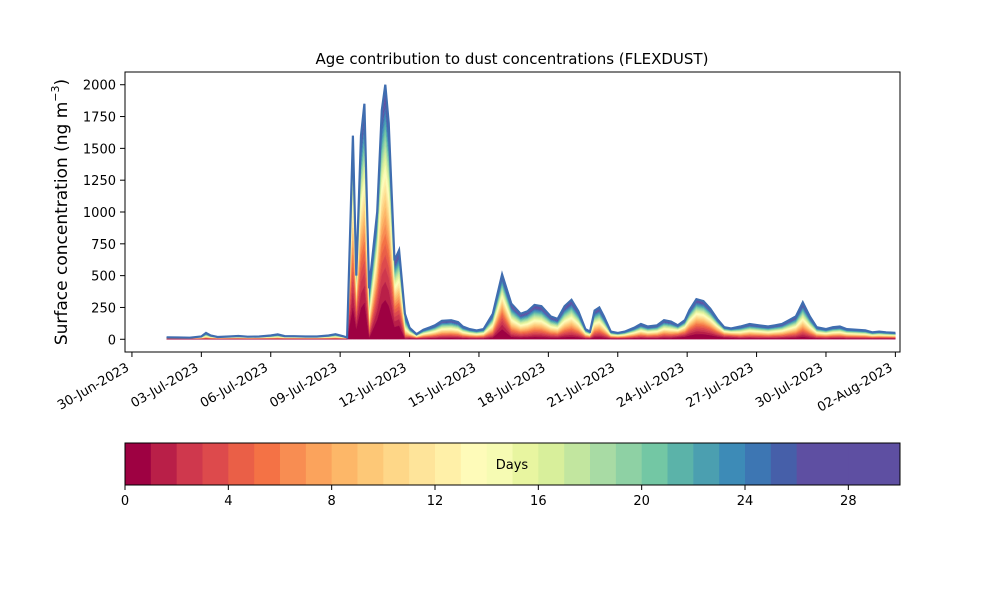 The height and width of the screenshot is (600, 1000). Describe the element at coordinates (99, 181) in the screenshot. I see `y-tick-label: 1250` at that location.